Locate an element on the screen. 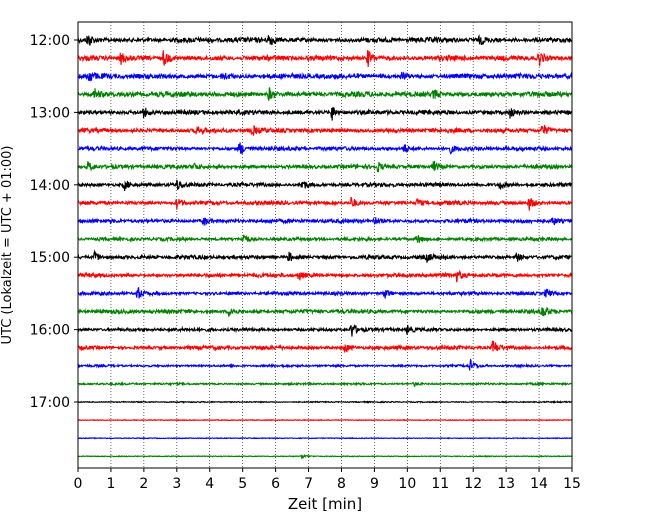  x-tick-label: 9 is located at coordinates (374, 484).